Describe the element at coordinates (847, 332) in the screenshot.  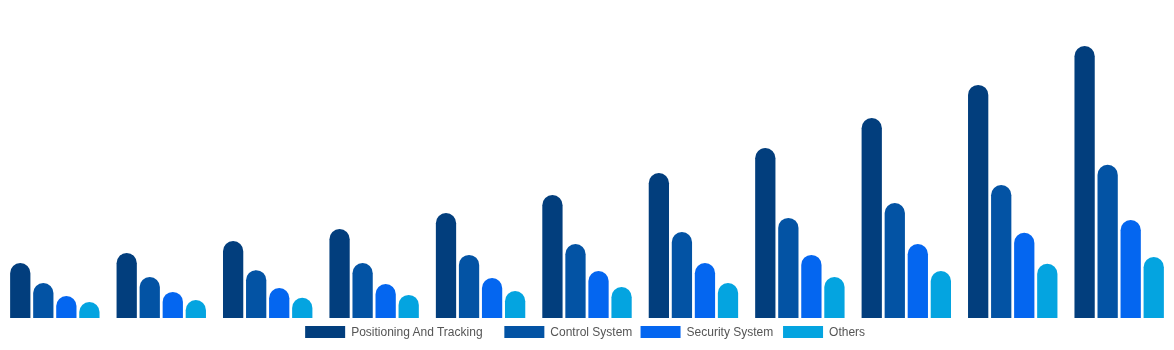
I see `legend-label: Others` at that location.